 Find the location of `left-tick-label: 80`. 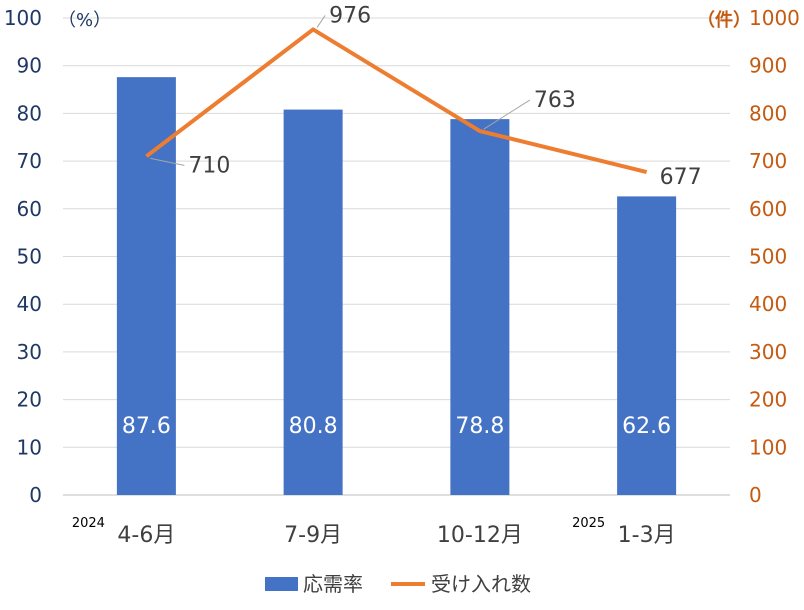

left-tick-label: 80 is located at coordinates (29, 113).